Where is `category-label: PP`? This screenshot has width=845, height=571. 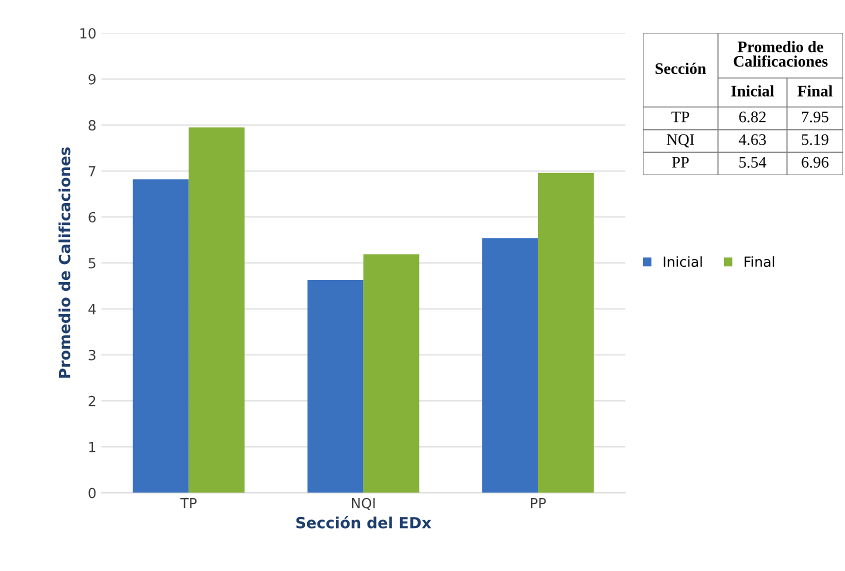
category-label: PP is located at coordinates (680, 162).